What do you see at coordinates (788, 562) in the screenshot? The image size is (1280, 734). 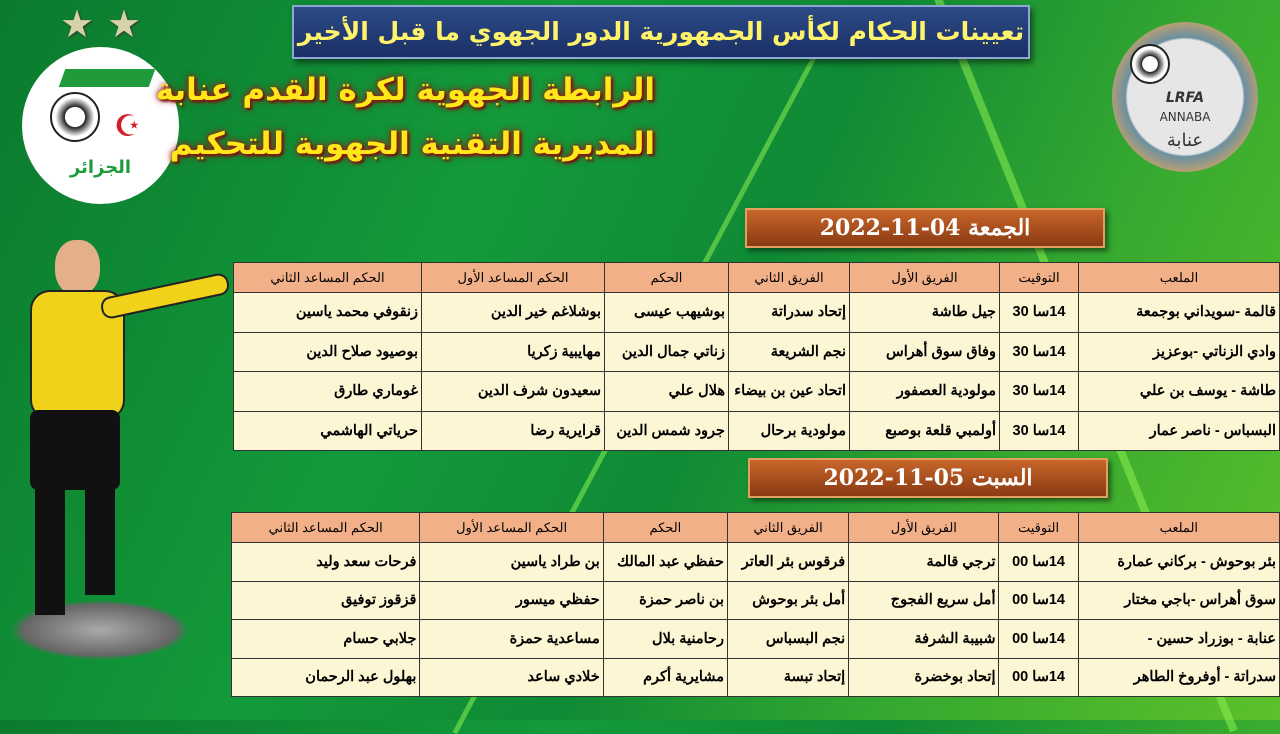 I see `cell-away-team: فرقوس بئر العاتر` at bounding box center [788, 562].